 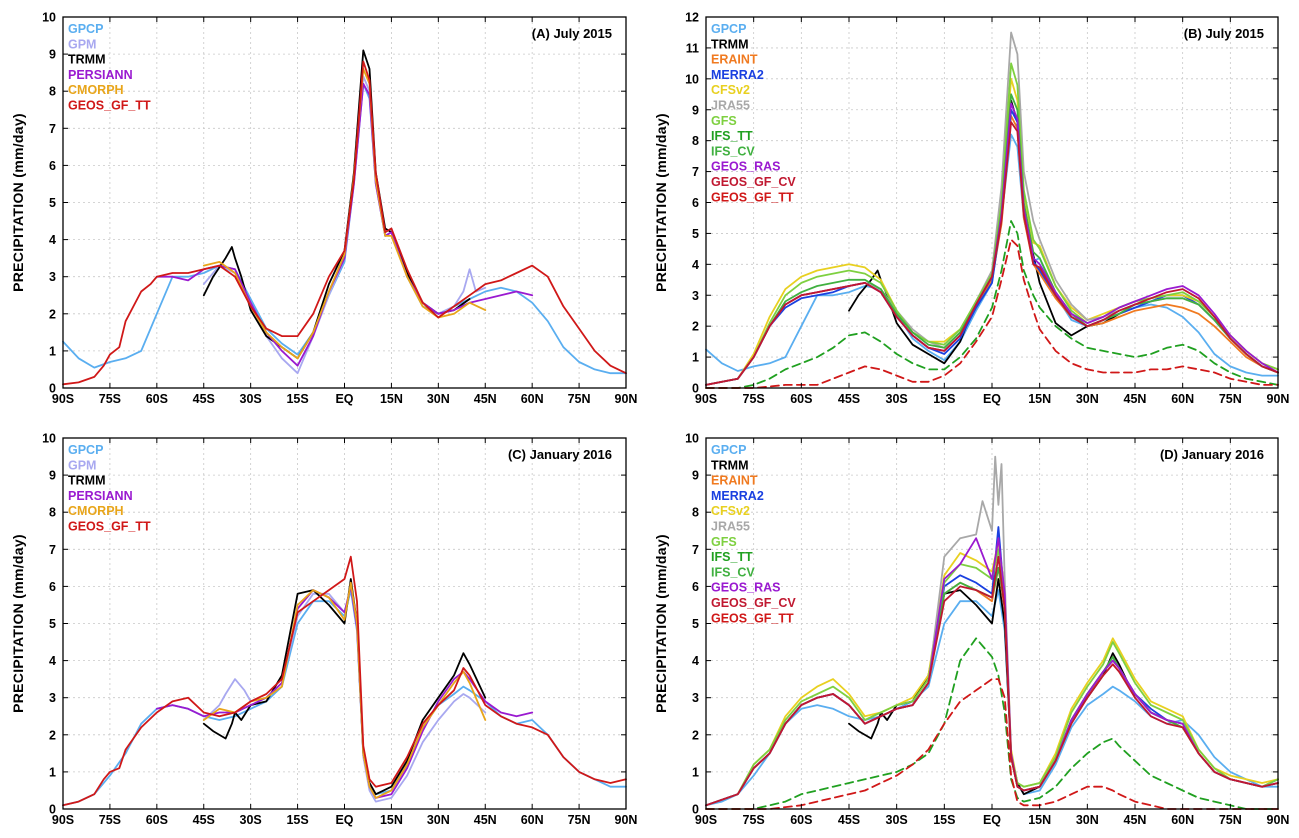 What do you see at coordinates (724, 542) in the screenshot?
I see `legend-item-gfs: GFS` at bounding box center [724, 542].